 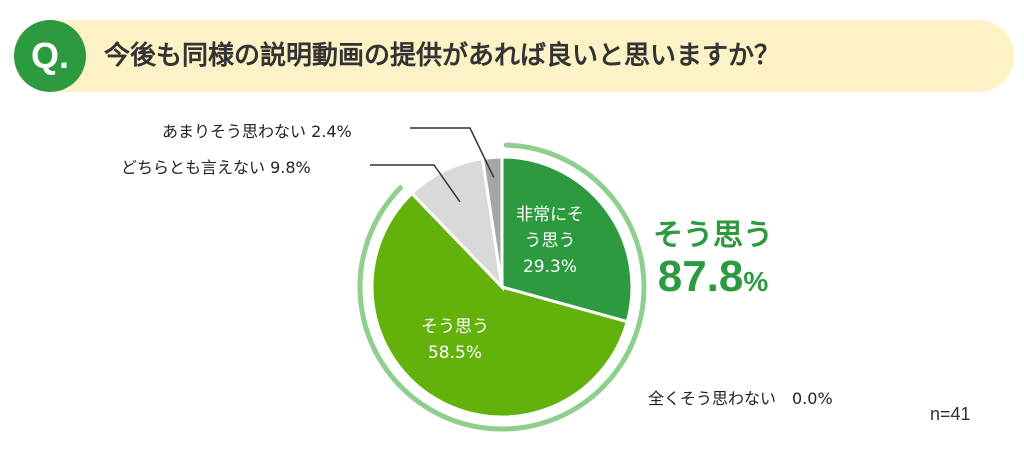 What do you see at coordinates (50, 56) in the screenshot?
I see `question-badge: Q.` at bounding box center [50, 56].